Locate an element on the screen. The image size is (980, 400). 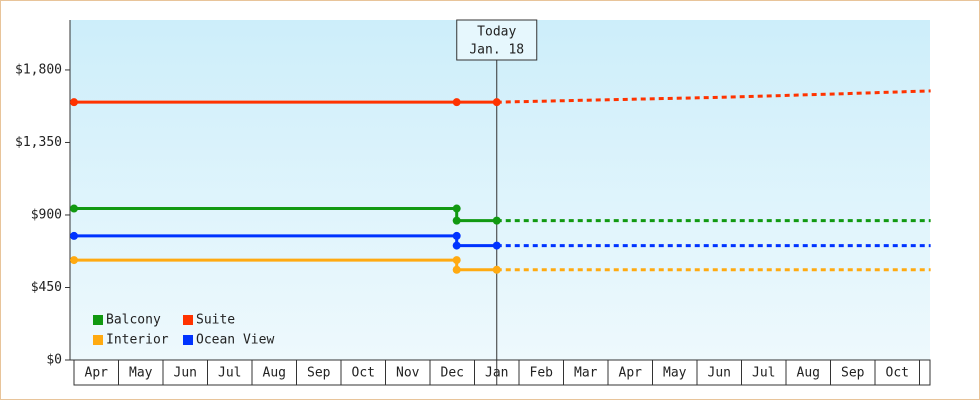
x-tick-label: Mar is located at coordinates (586, 373).